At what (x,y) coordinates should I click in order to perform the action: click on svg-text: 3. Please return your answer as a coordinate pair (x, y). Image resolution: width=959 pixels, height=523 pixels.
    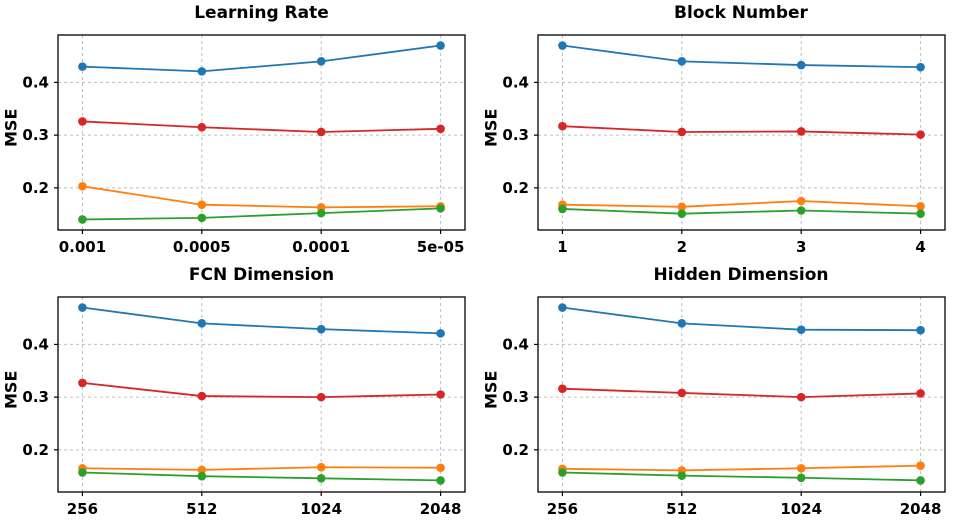
    Looking at the image, I should click on (800, 247).